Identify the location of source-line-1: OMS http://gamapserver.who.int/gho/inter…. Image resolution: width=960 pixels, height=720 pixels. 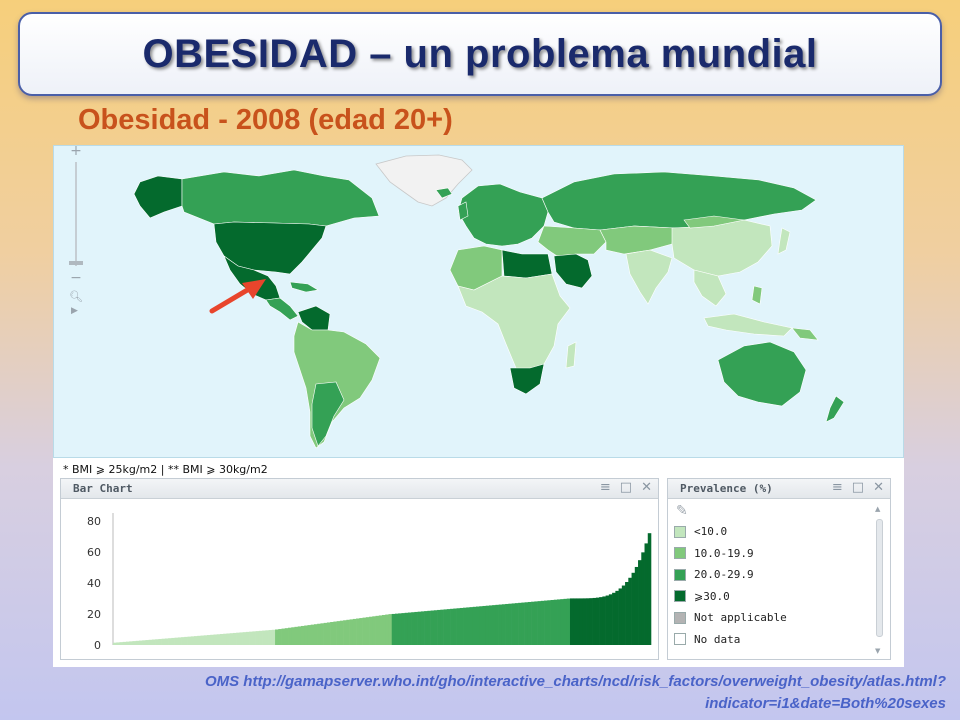
(575, 681).